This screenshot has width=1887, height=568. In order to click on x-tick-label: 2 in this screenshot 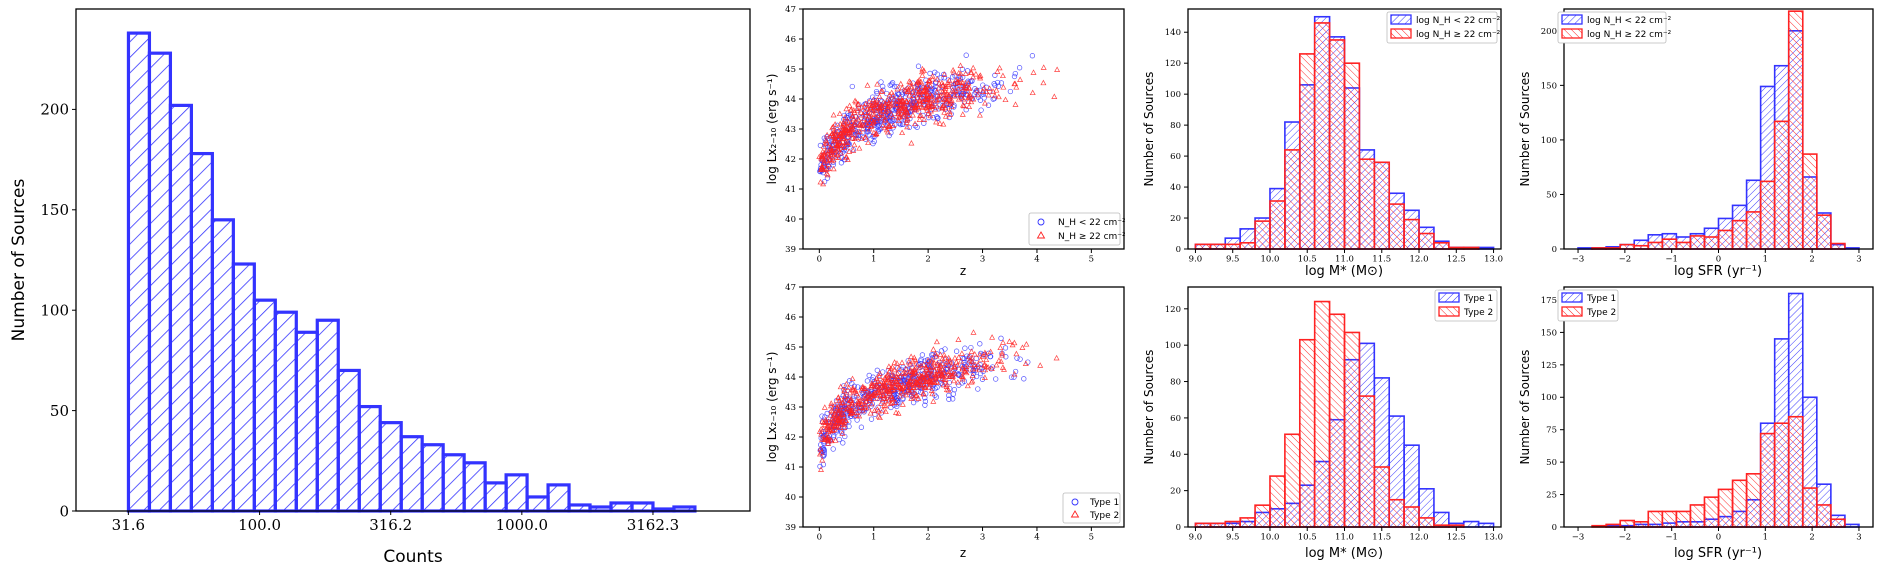, I will do `click(1811, 538)`.